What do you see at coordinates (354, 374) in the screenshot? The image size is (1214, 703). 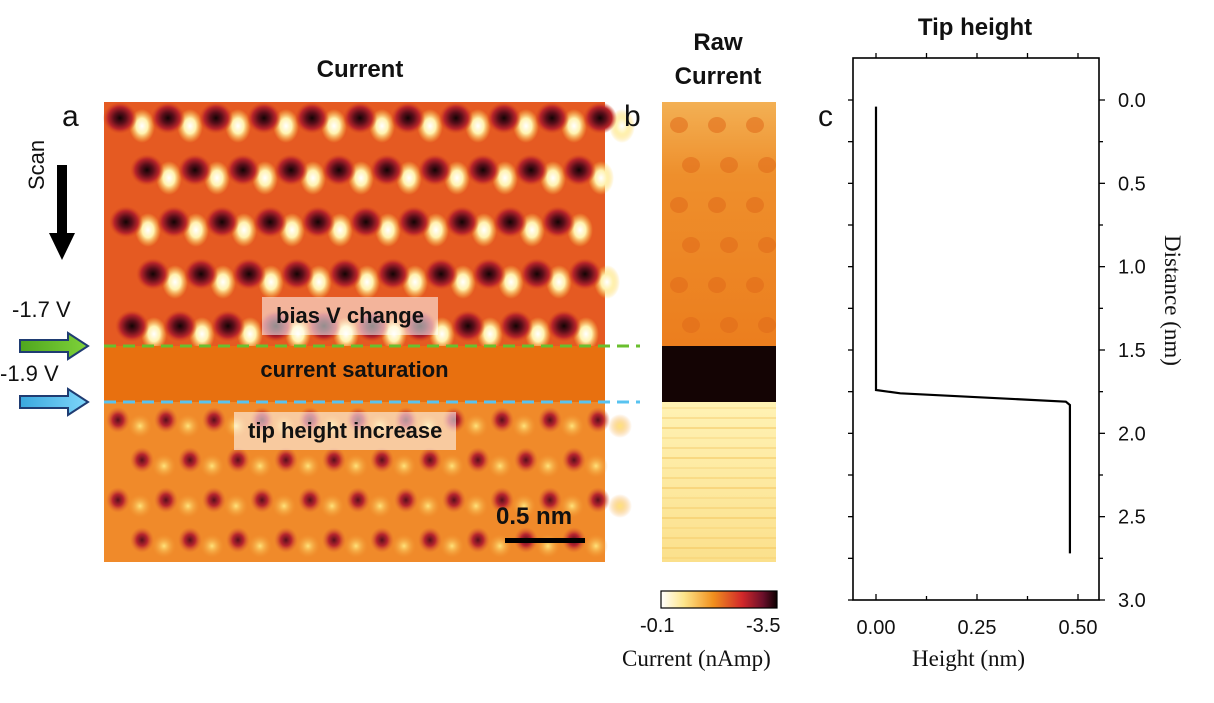 I see `saturation-band-overlay` at bounding box center [354, 374].